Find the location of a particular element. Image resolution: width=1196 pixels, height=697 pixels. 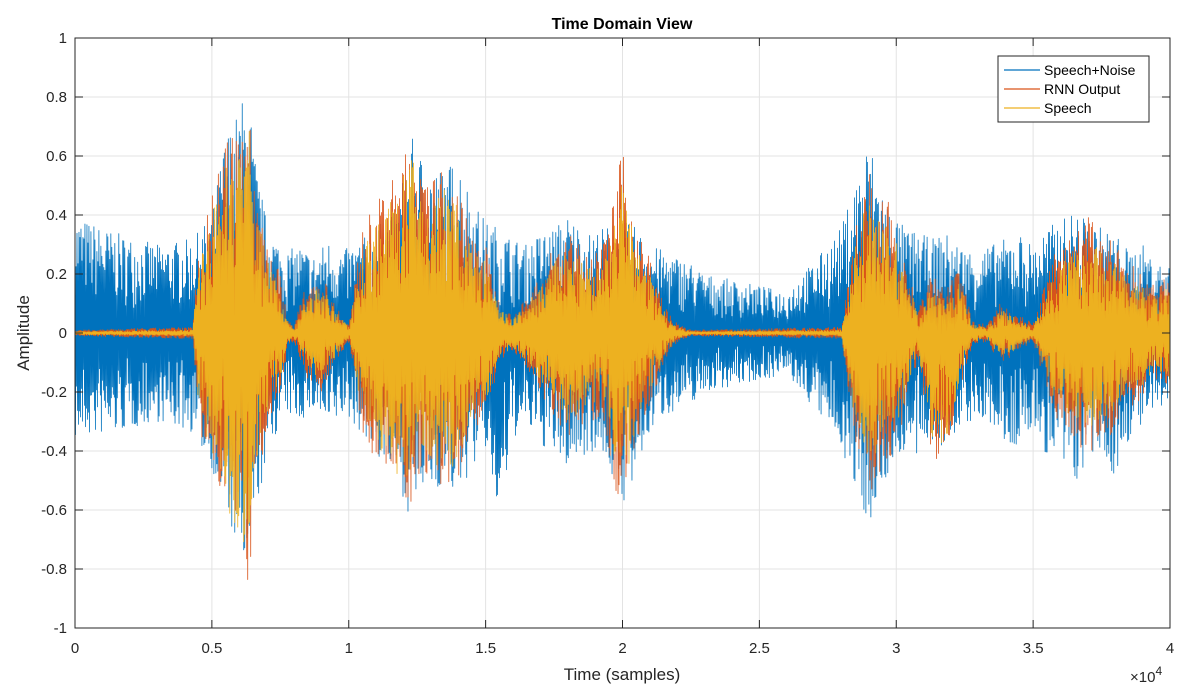

x-tick-label: 3.5 is located at coordinates (1033, 648).